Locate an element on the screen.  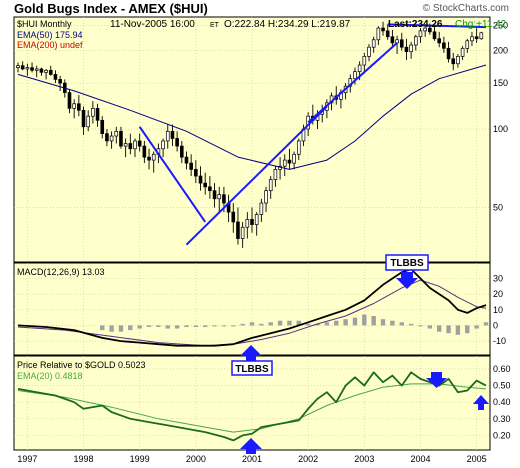
macd-signal-line is located at coordinates (252, 313).